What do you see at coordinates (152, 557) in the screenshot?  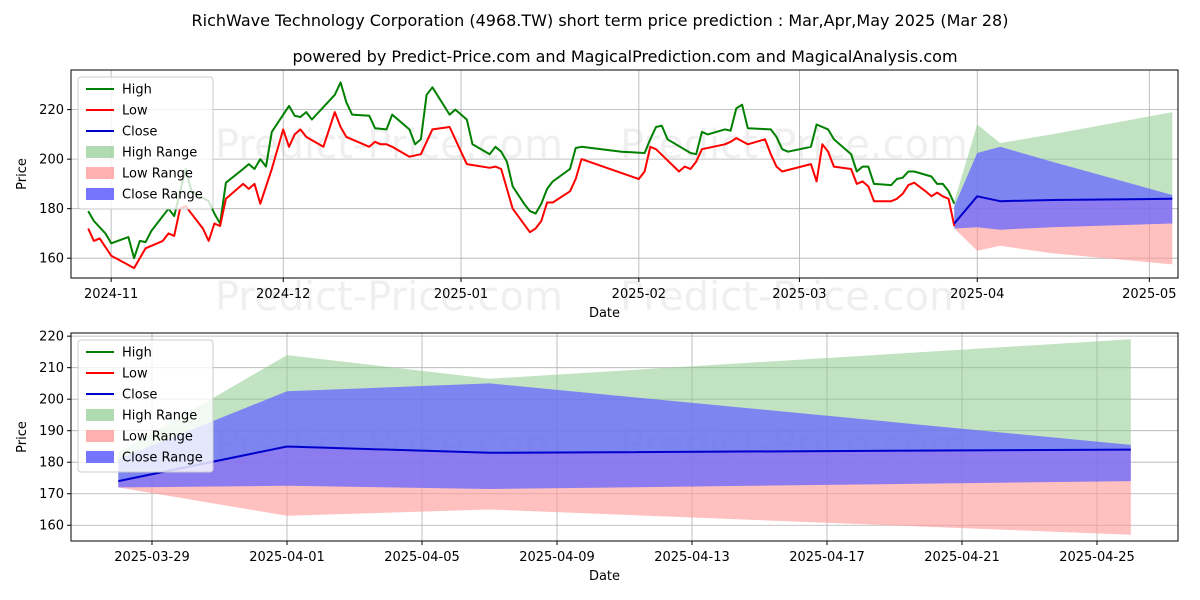 I see `x-tick-label: 2025-03-29` at bounding box center [152, 557].